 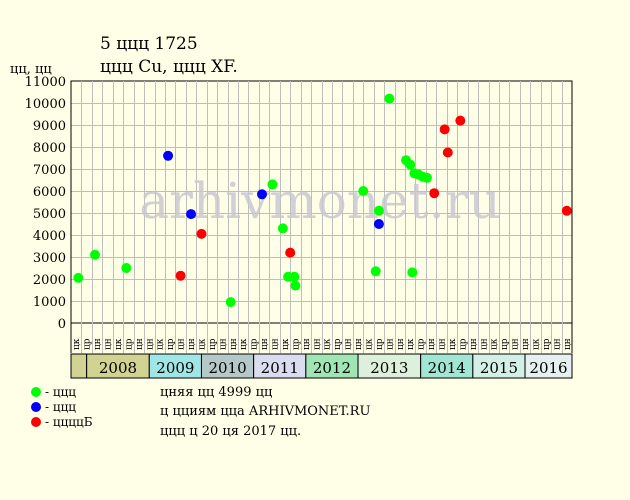 What do you see at coordinates (49, 280) in the screenshot?
I see `y-tick-label: 2000` at bounding box center [49, 280].